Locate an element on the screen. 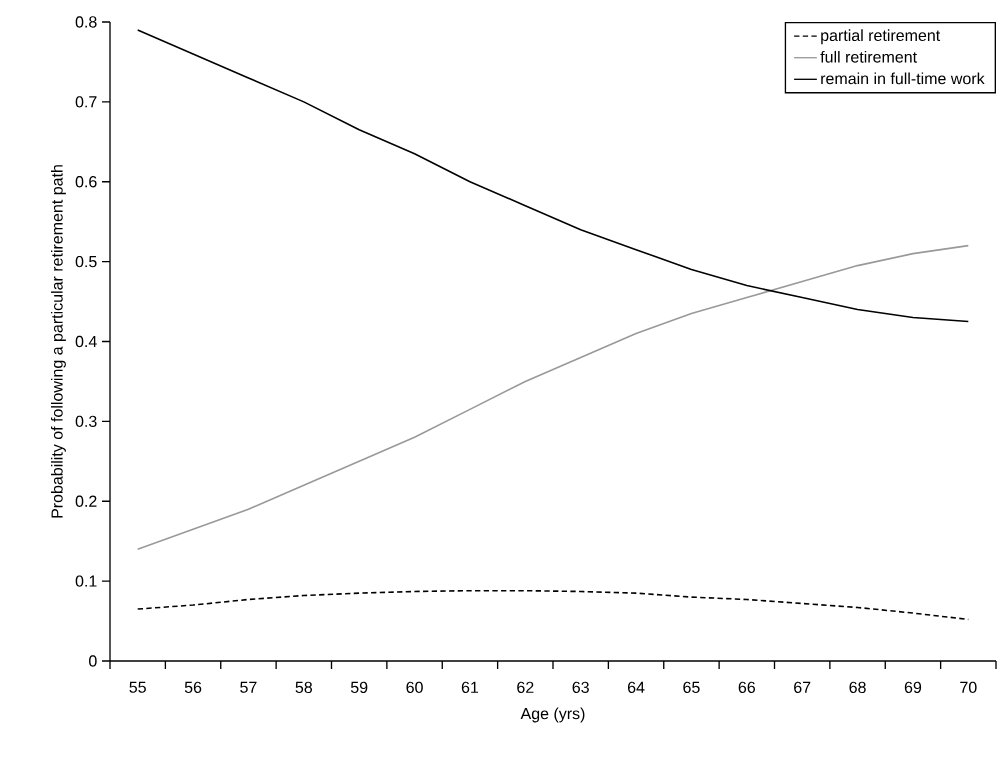 The width and height of the screenshot is (1003, 762). x-tick-label: 62 is located at coordinates (525, 687).